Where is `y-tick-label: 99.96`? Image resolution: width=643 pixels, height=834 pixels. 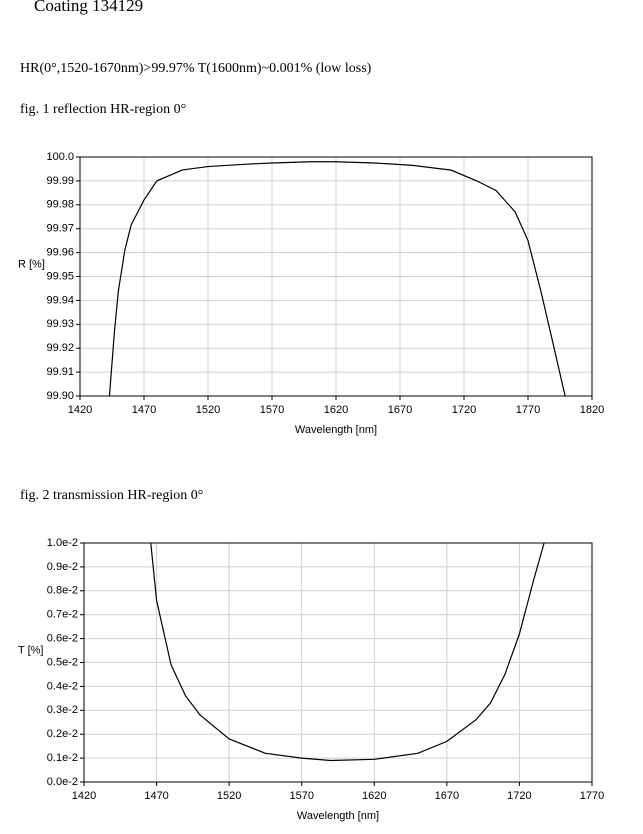
y-tick-label: 99.96 is located at coordinates (60, 253).